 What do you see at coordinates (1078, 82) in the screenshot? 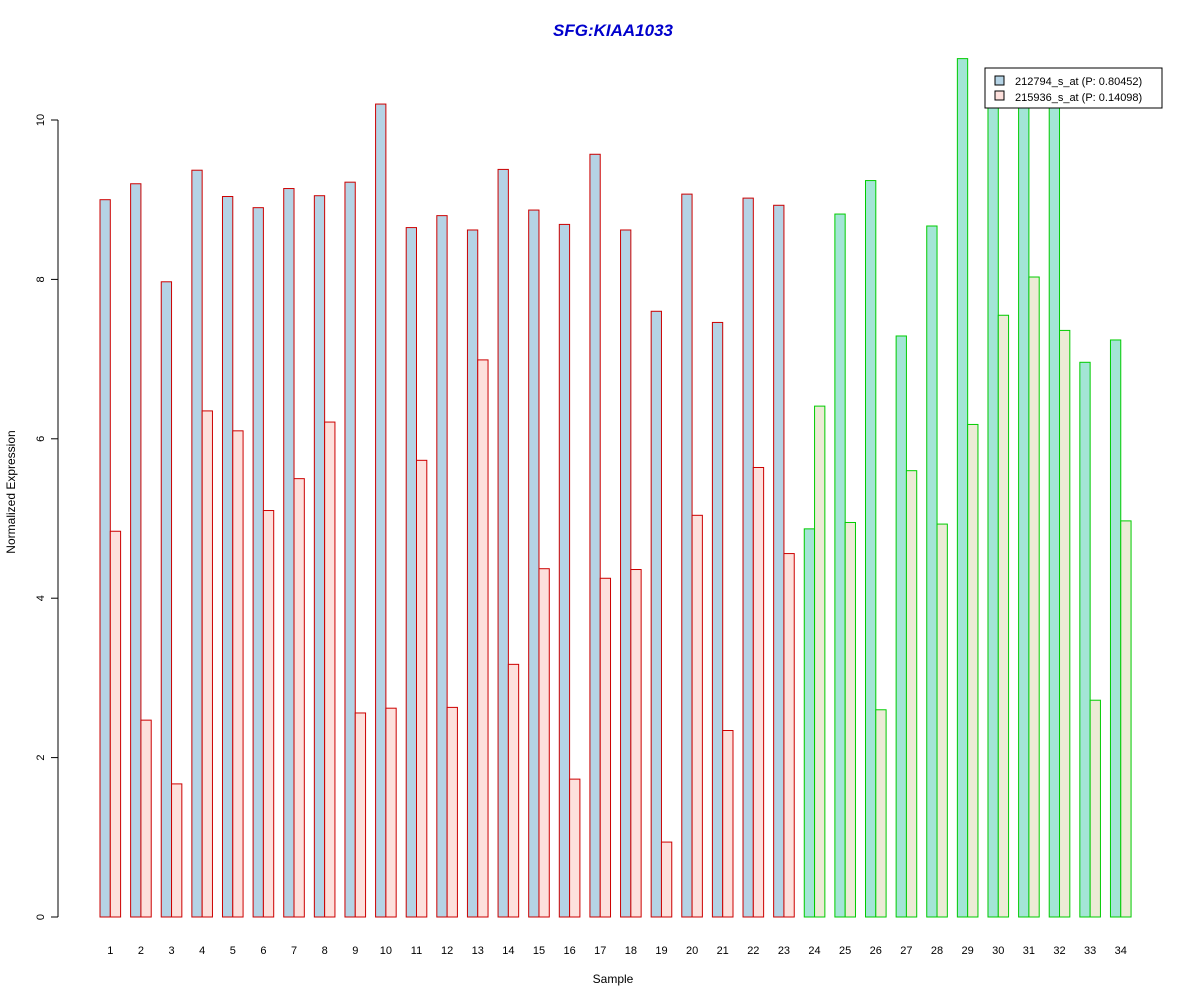
I see `legend-label-series-1: 212794_s_at (P: 0.80452)` at bounding box center [1078, 82].